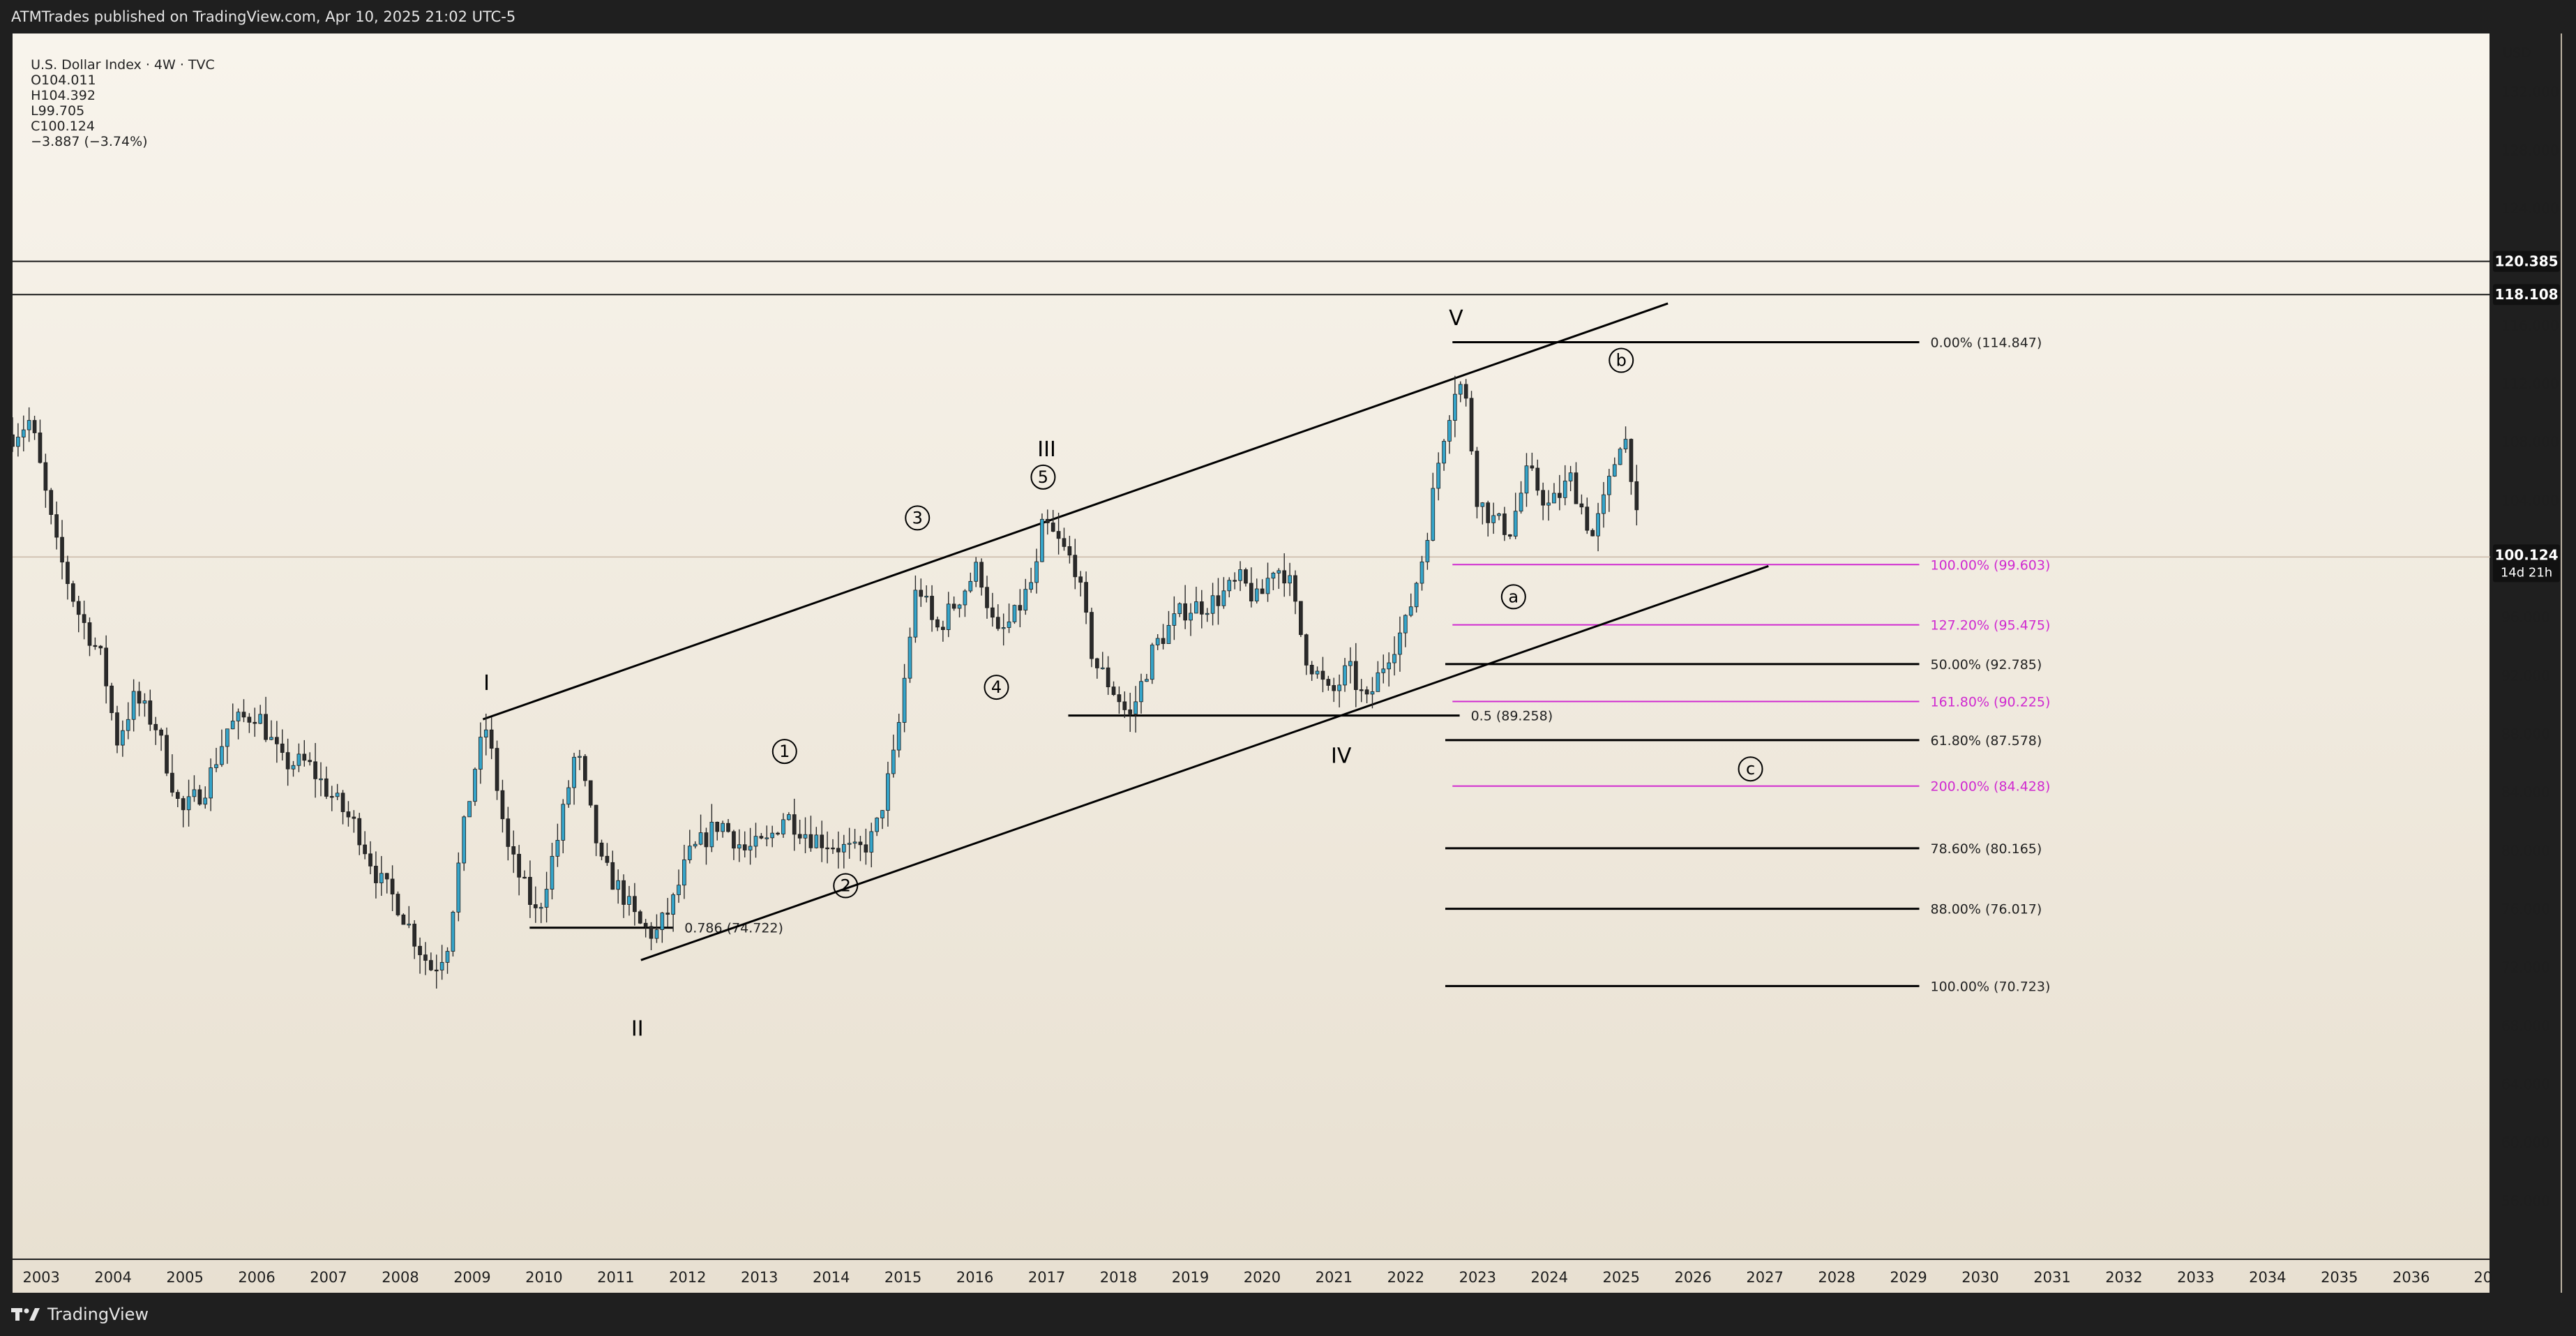  What do you see at coordinates (1836, 1277) in the screenshot?
I see `time-tick-label: 2028` at bounding box center [1836, 1277].